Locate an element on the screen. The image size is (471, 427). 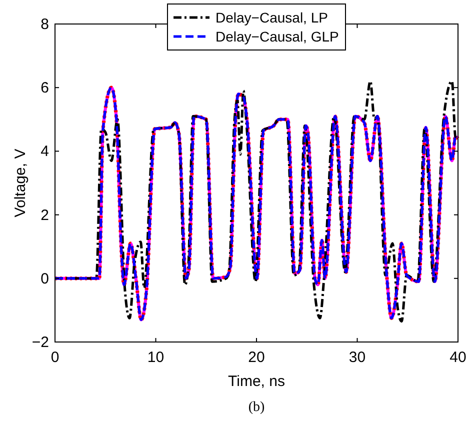
y-tick-label: 4 is located at coordinates (44, 151).